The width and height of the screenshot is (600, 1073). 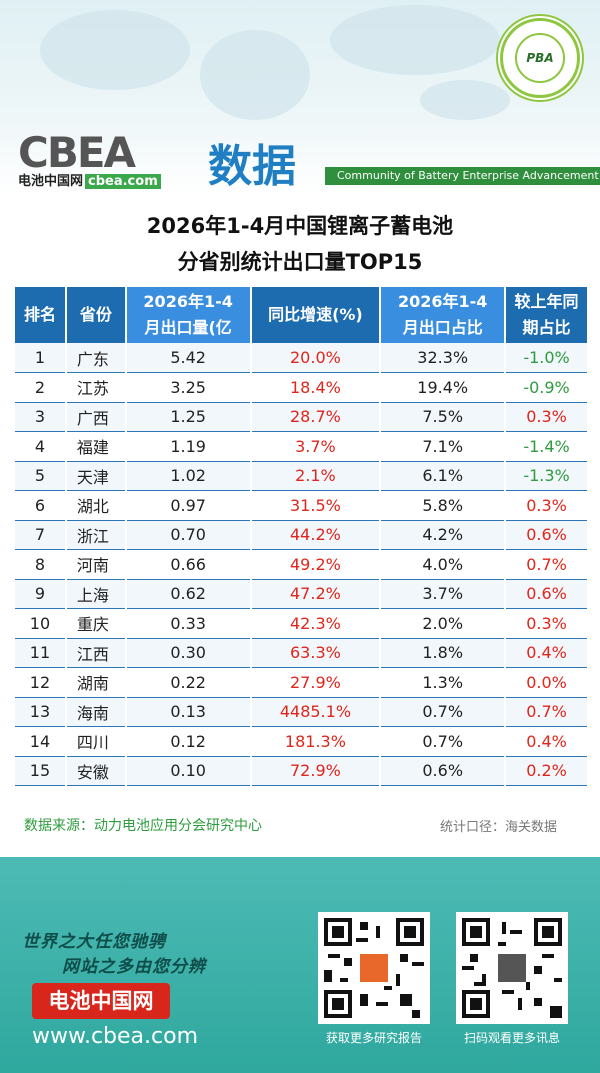 What do you see at coordinates (187, 476) in the screenshot?
I see `cell-volume: 1.02` at bounding box center [187, 476].